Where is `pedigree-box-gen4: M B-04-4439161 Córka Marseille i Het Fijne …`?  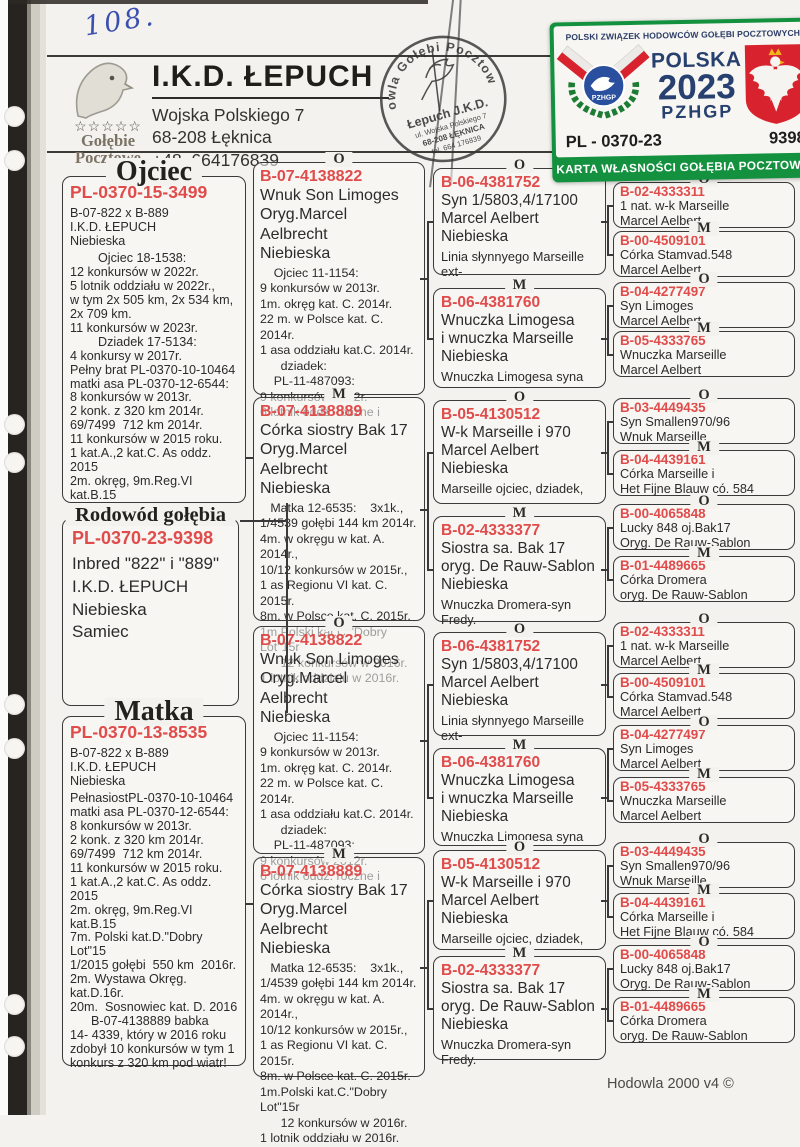
pedigree-box-gen4: M B-04-4439161 Córka Marseille i Het Fijne … is located at coordinates (704, 468).